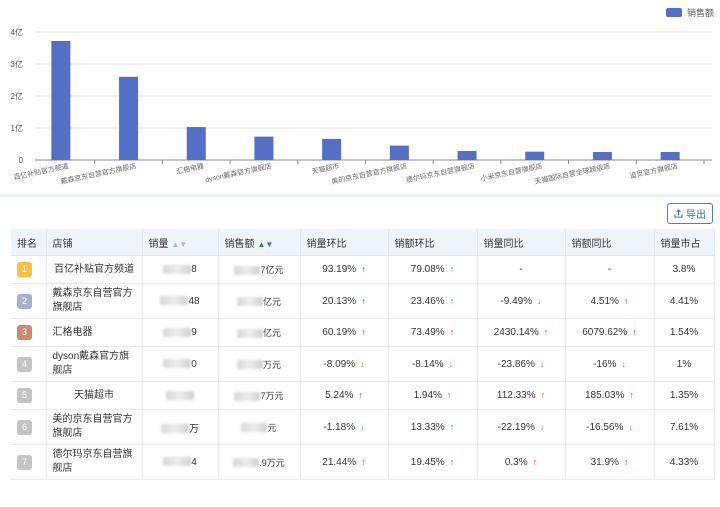 Image resolution: width=720 pixels, height=507 pixels. What do you see at coordinates (94, 301) in the screenshot?
I see `shop-name: 戴森京东自营官方旗舰店` at bounding box center [94, 301].